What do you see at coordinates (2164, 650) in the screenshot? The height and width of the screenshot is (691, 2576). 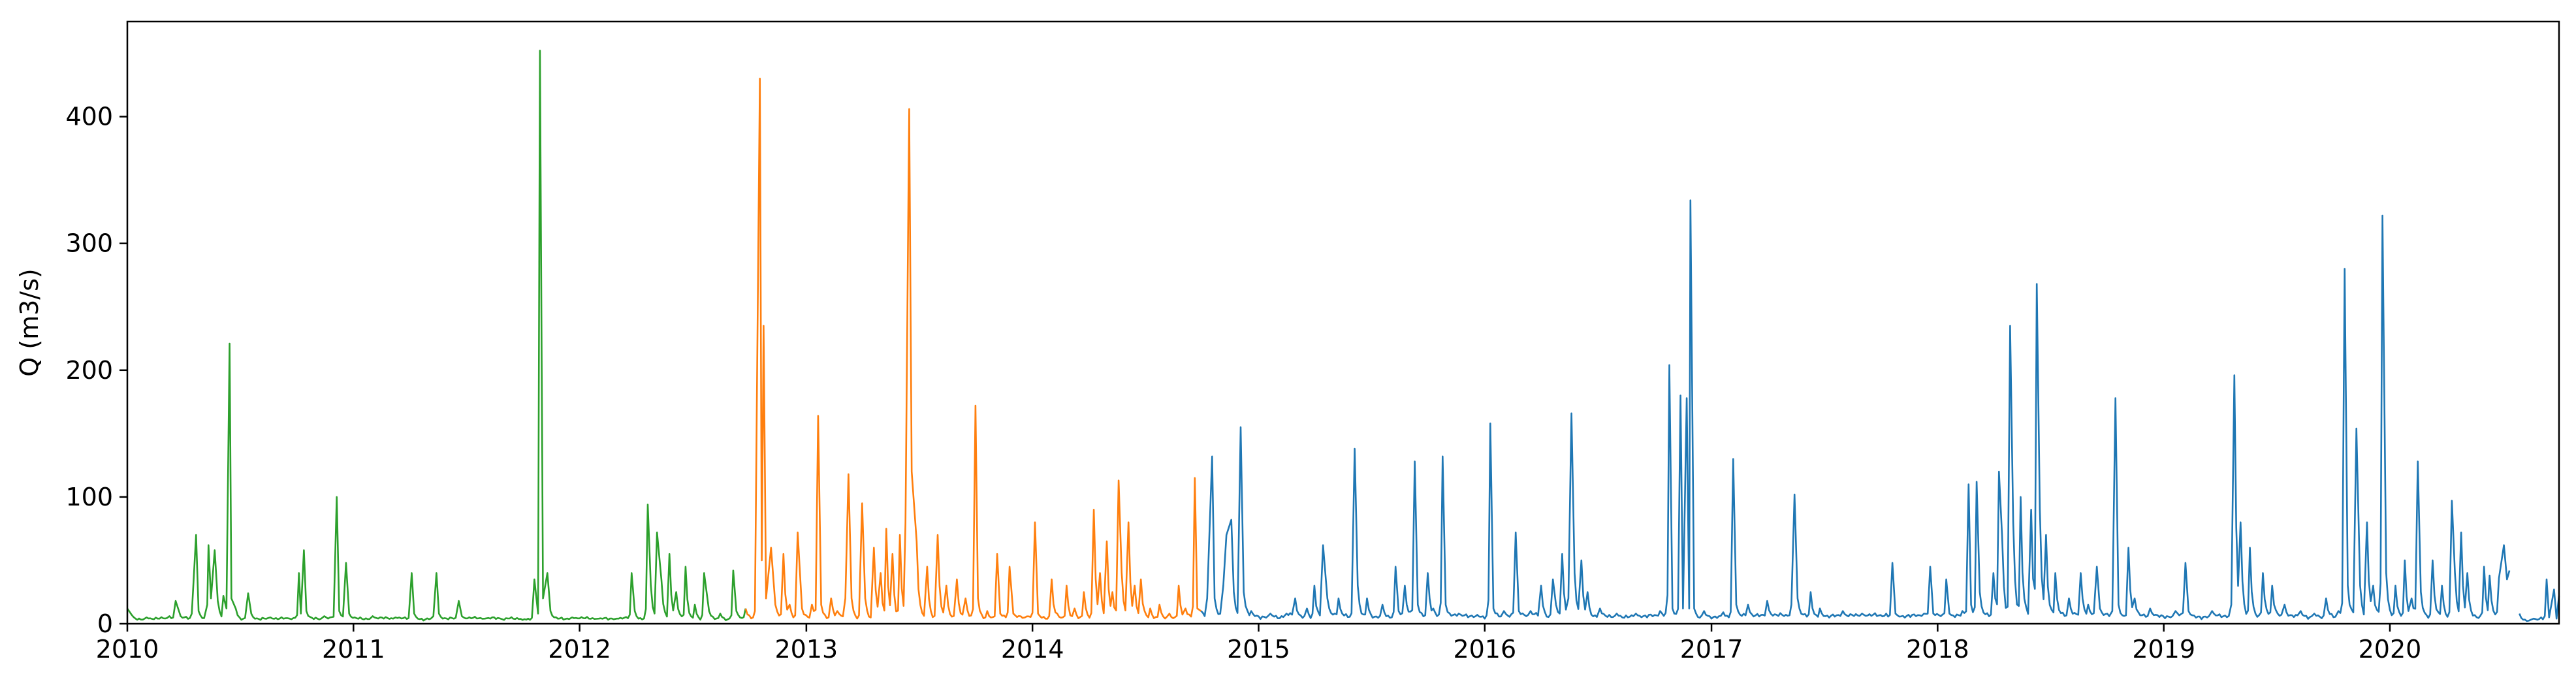 I see `x-tick-label: 2019` at bounding box center [2164, 650].